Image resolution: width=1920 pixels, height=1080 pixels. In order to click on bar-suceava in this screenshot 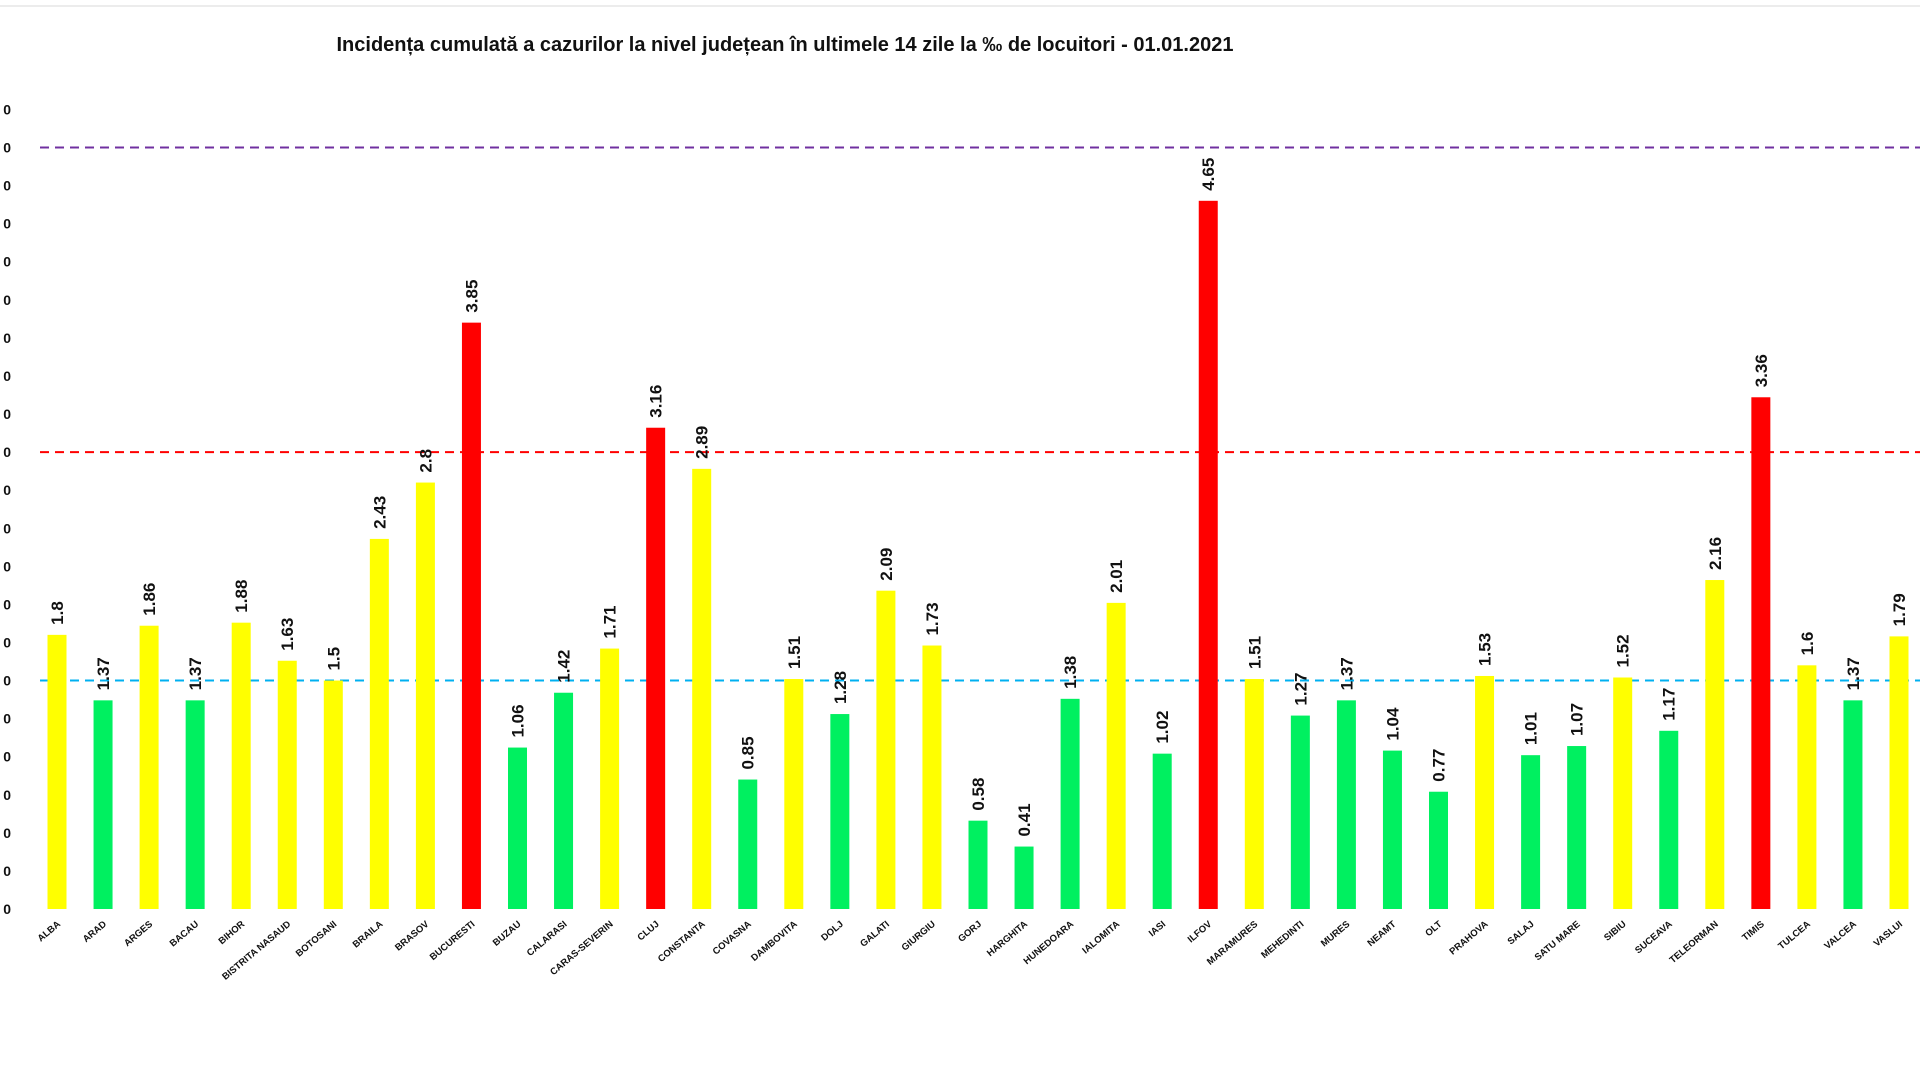, I will do `click(1669, 819)`.